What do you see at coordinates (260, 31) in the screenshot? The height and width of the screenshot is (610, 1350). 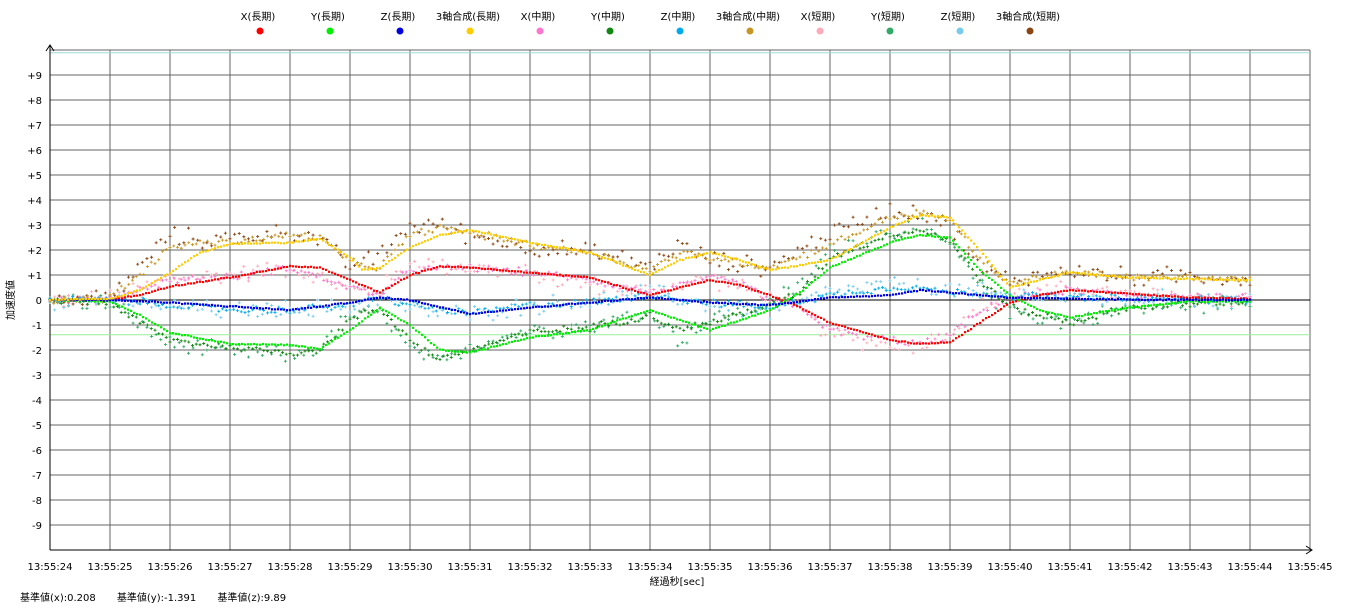 I see `legend-marker` at bounding box center [260, 31].